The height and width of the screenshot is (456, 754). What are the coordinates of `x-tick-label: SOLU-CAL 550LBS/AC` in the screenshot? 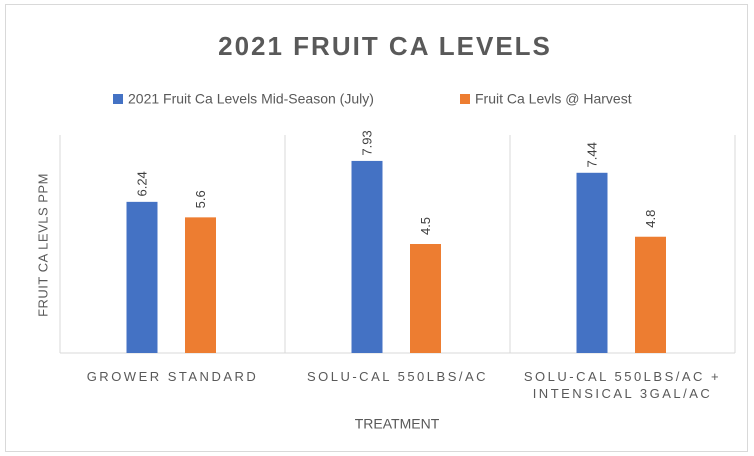 It's located at (397, 376).